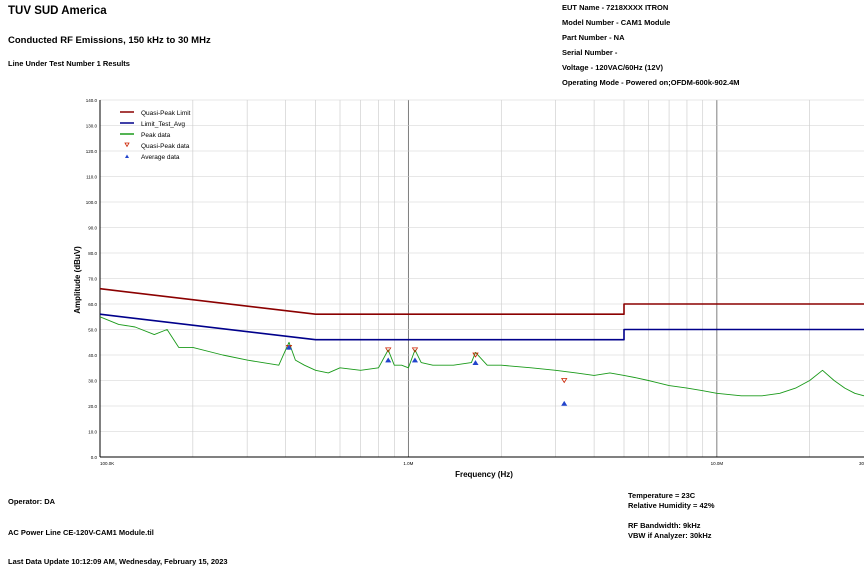 The image size is (865, 571). Describe the element at coordinates (484, 474) in the screenshot. I see `x-axis-label: Frequency (Hz)` at that location.